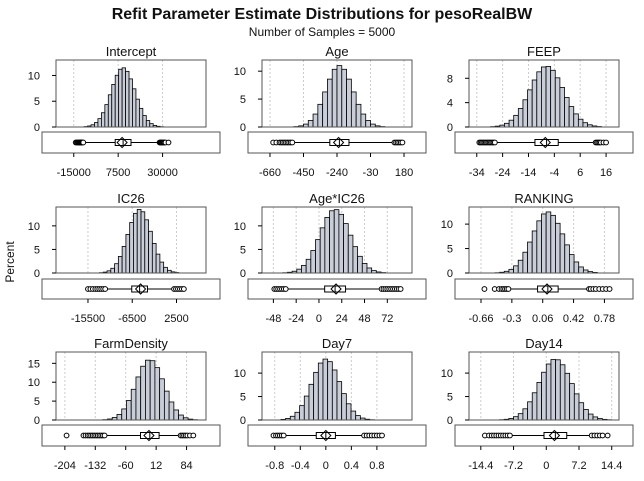 This screenshot has width=644, height=481. I want to click on panel-title: IC26, so click(130, 198).